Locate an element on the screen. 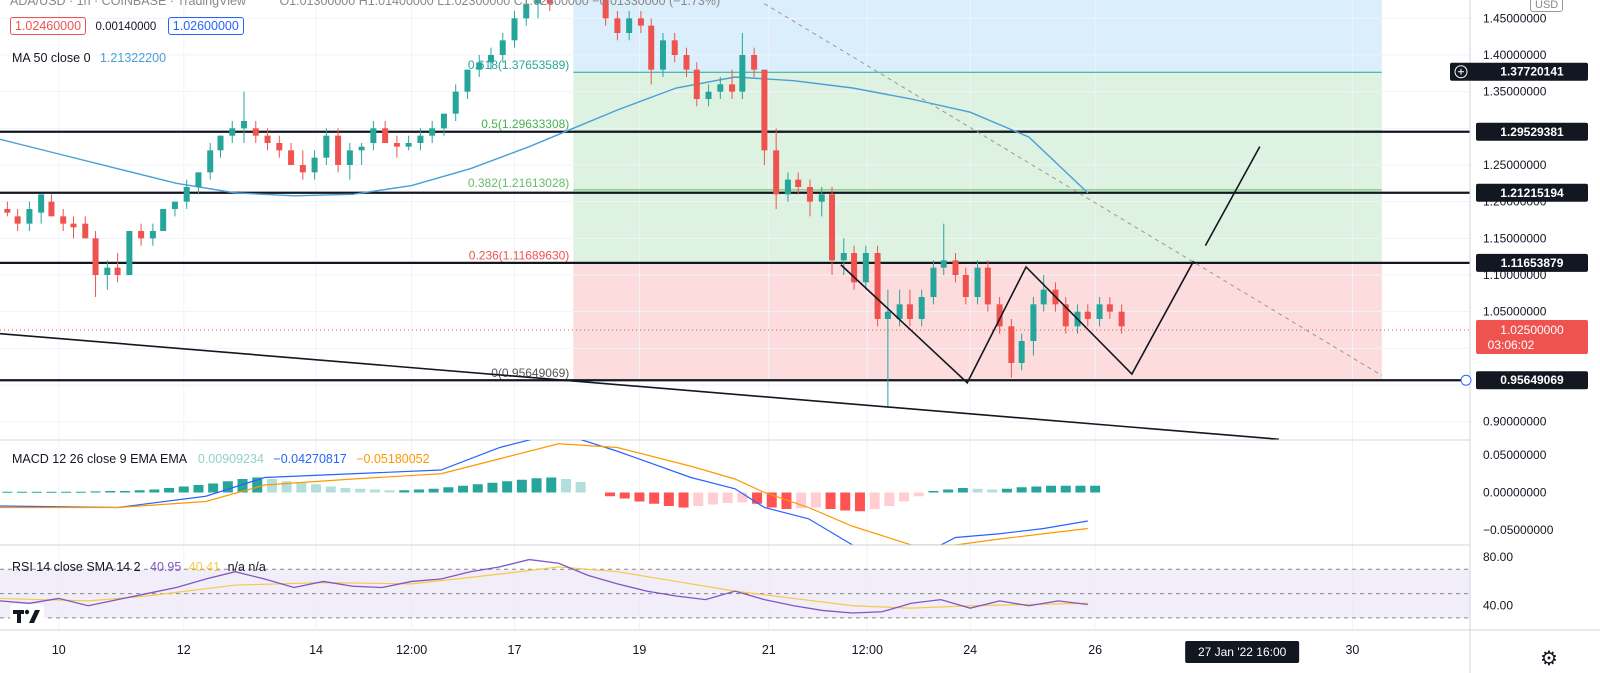  price-tick-label: 1.45000000 is located at coordinates (1515, 18).